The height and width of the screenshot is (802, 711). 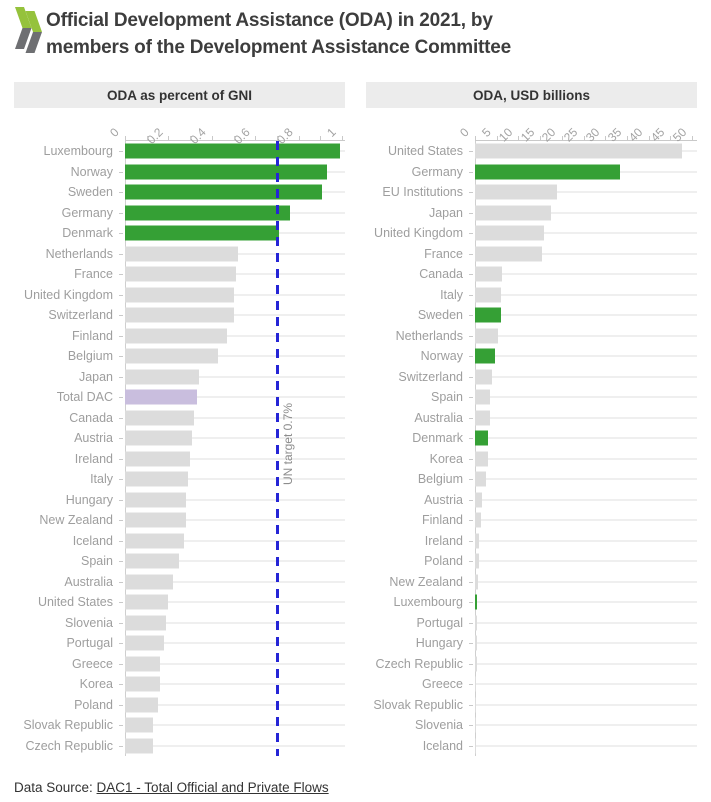 I want to click on category-label: Portugal, so click(x=439, y=622).